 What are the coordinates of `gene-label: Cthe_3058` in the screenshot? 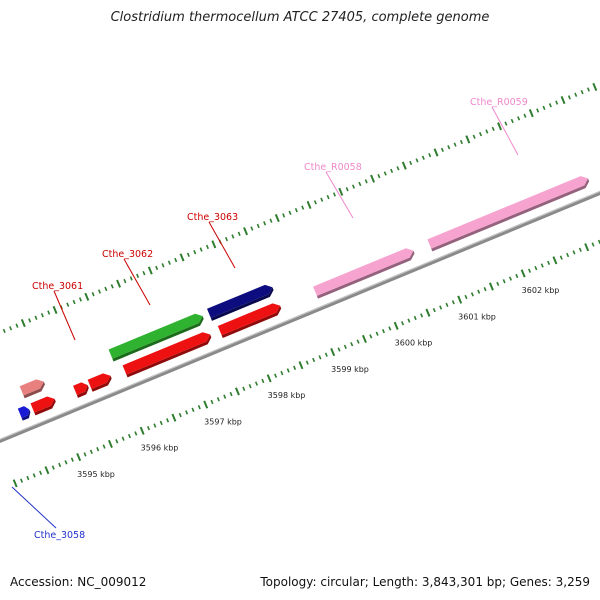 It's located at (59, 535).